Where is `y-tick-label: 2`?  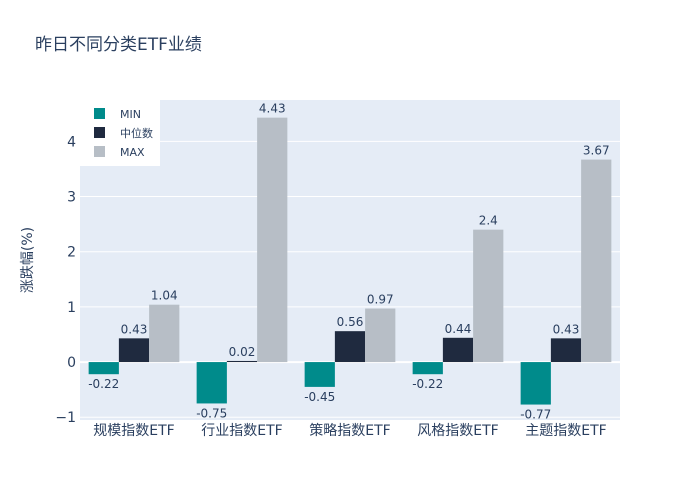 y-tick-label: 2 is located at coordinates (71, 253).